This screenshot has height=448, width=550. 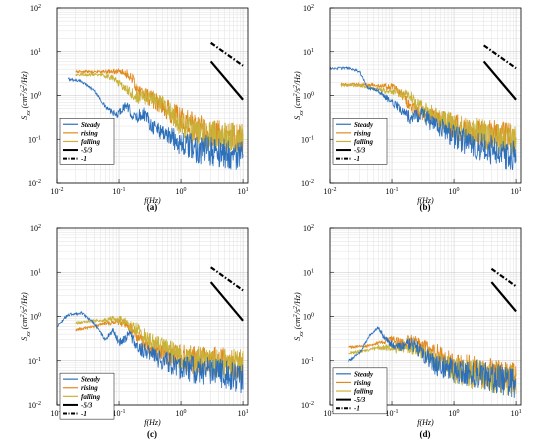 What do you see at coordinates (425, 207) in the screenshot?
I see `panel-label: (b)` at bounding box center [425, 207].